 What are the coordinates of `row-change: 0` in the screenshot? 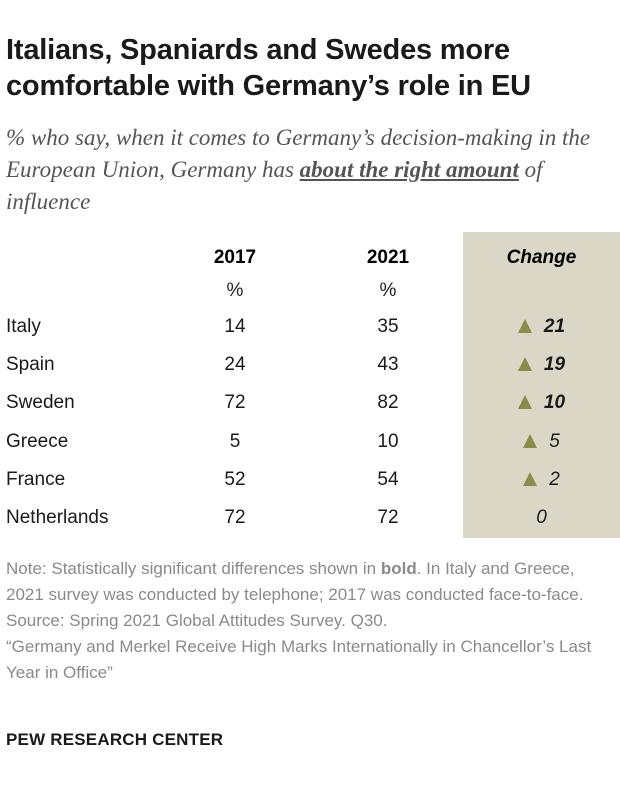 It's located at (541, 518).